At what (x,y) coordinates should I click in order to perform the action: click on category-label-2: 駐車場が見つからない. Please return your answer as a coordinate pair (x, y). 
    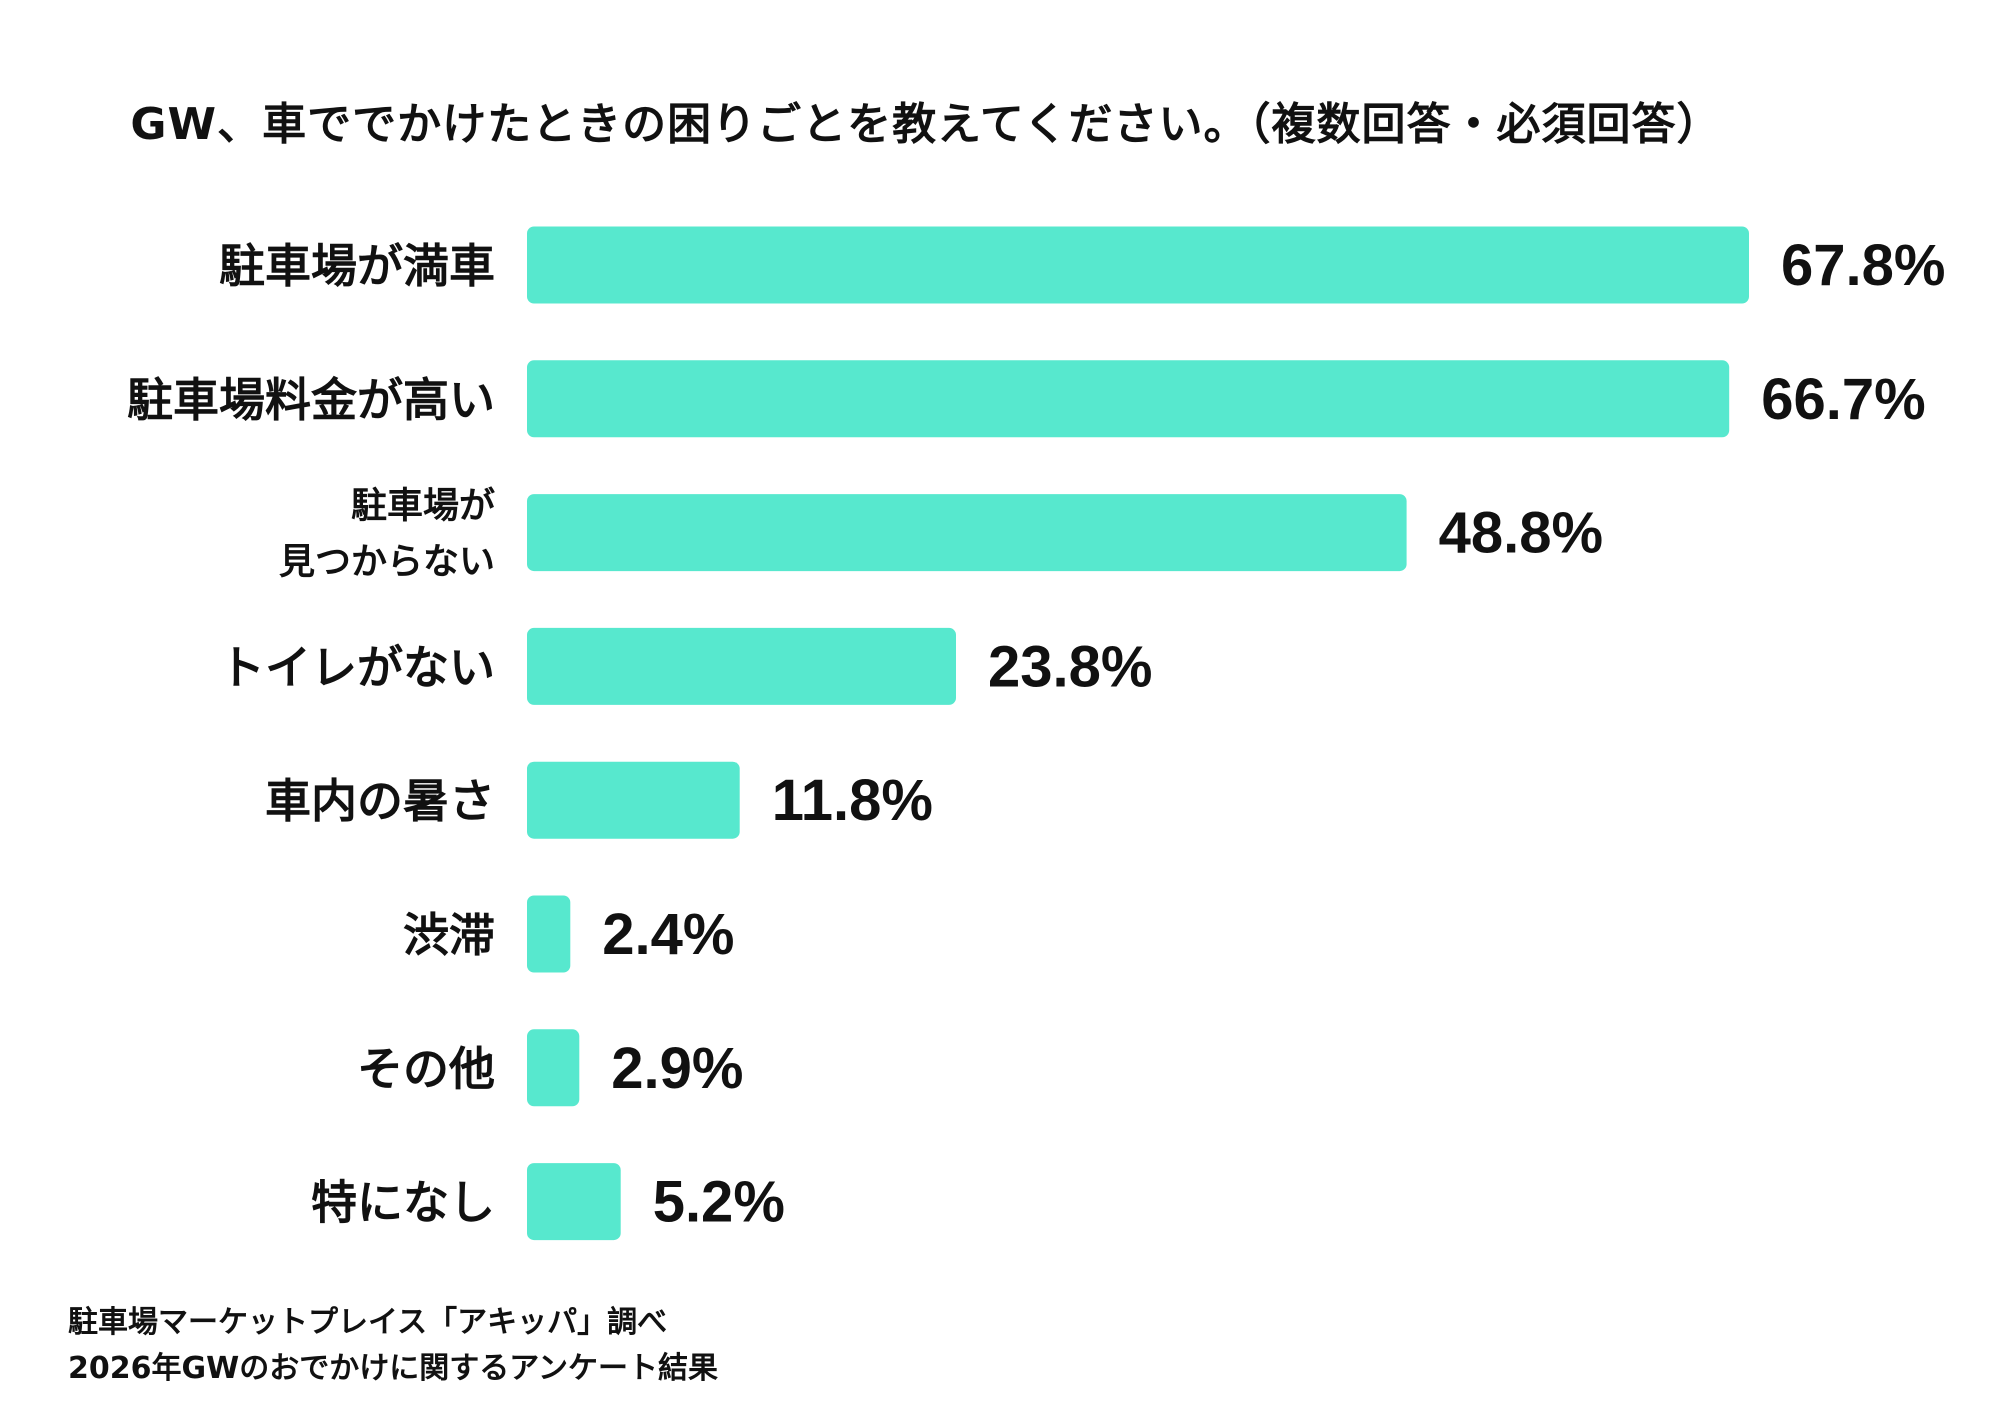
    Looking at the image, I should click on (387, 534).